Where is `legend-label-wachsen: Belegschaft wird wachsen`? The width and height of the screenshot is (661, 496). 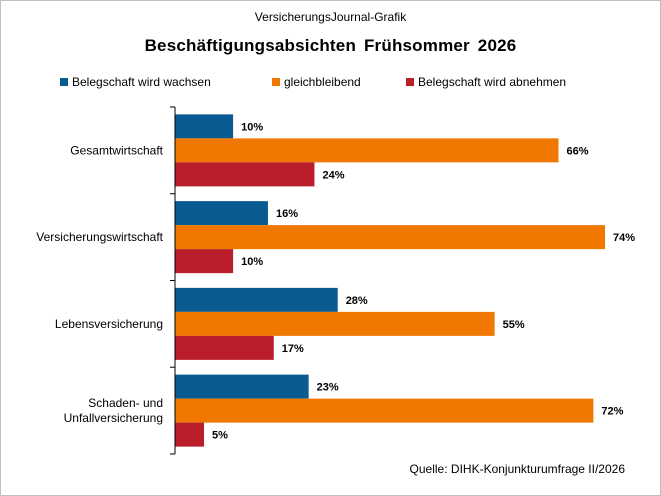 legend-label-wachsen: Belegschaft wird wachsen is located at coordinates (141, 82).